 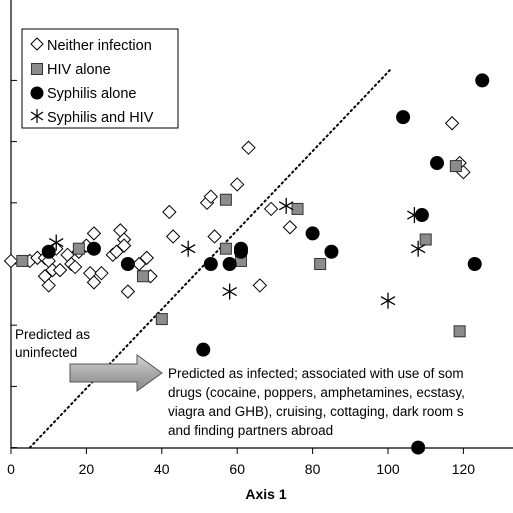 What do you see at coordinates (79, 70) in the screenshot?
I see `legend-label-hiv-alone: HIV alone` at bounding box center [79, 70].